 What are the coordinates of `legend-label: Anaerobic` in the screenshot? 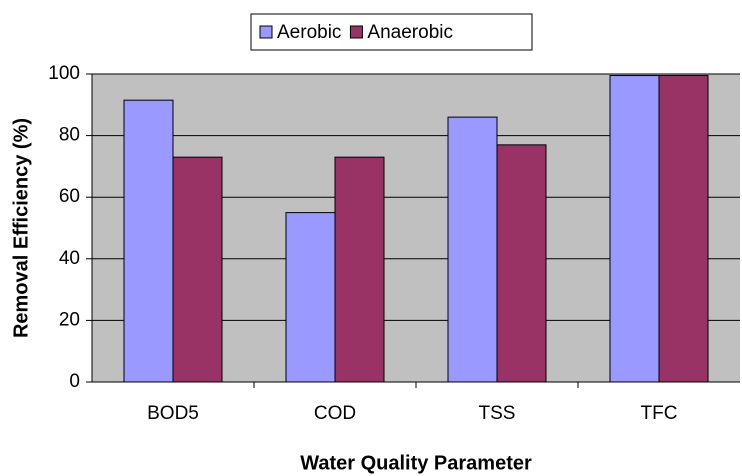 It's located at (410, 32).